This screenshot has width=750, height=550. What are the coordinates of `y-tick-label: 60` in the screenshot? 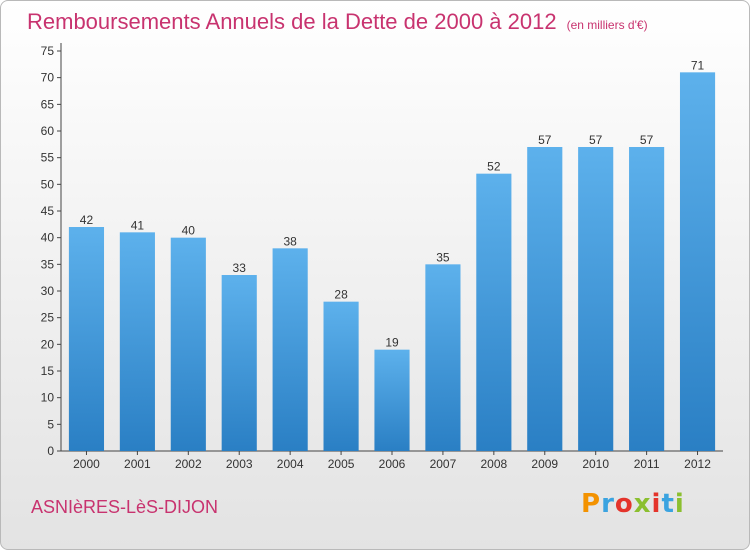 It's located at (48, 131).